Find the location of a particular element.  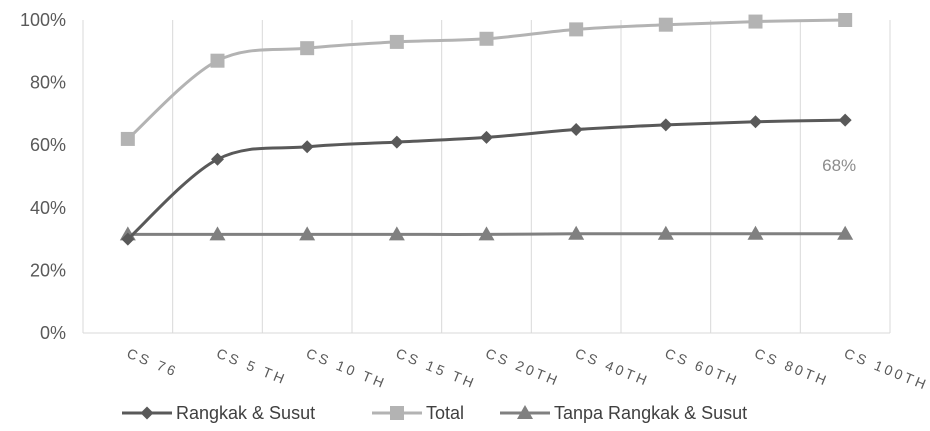

legend-item: Rangkak & Susut is located at coordinates (218, 413).